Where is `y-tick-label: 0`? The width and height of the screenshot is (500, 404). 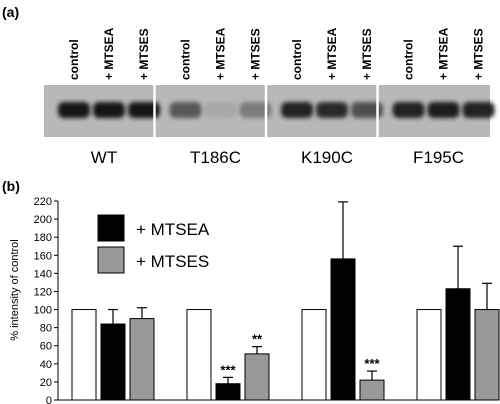 y-tick-label: 0 is located at coordinates (49, 399).